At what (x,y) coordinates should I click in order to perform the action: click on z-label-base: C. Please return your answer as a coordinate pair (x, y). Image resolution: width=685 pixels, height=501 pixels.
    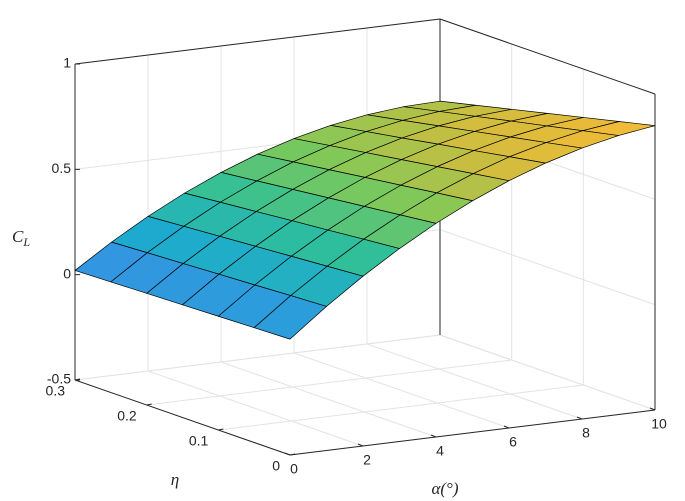
    Looking at the image, I should click on (18, 236).